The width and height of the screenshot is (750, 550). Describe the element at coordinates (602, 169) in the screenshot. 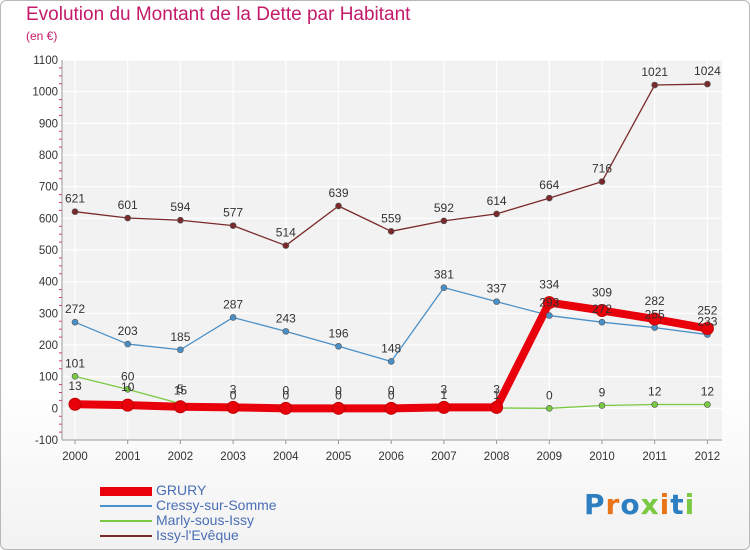

I see `data-label: 716` at that location.